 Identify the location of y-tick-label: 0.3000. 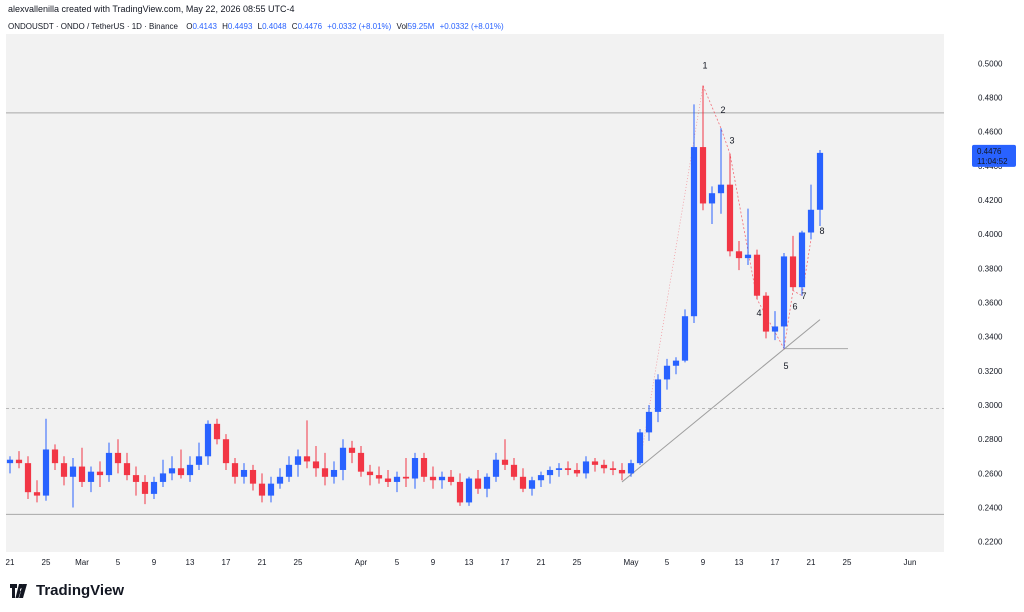
(990, 405).